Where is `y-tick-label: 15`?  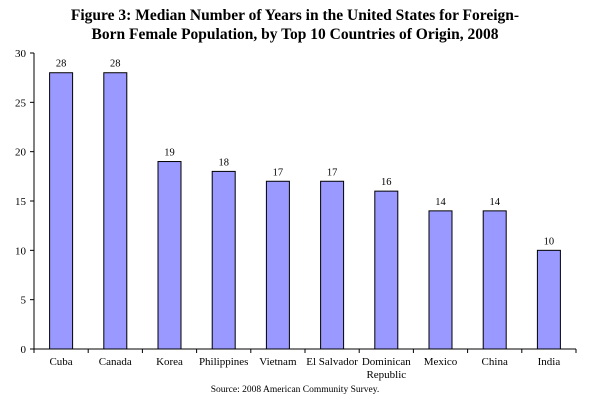
y-tick-label: 15 is located at coordinates (21, 202).